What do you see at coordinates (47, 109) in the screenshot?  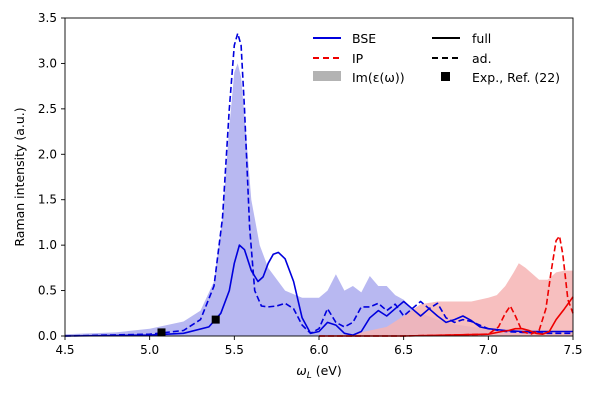 I see `y-tick-label: 2.5` at bounding box center [47, 109].